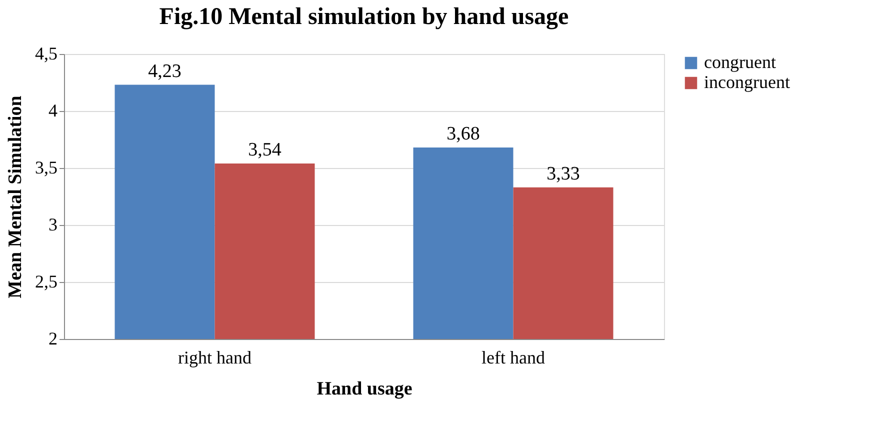  What do you see at coordinates (364, 389) in the screenshot?
I see `x-axis-title: Hand usage` at bounding box center [364, 389].